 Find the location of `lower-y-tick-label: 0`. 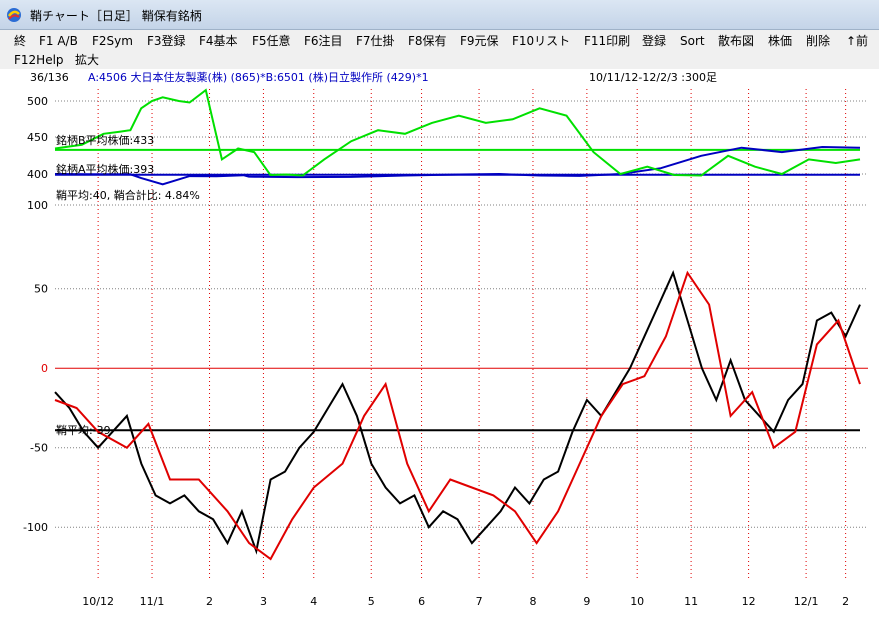

lower-y-tick-label: 0 is located at coordinates (44, 368).